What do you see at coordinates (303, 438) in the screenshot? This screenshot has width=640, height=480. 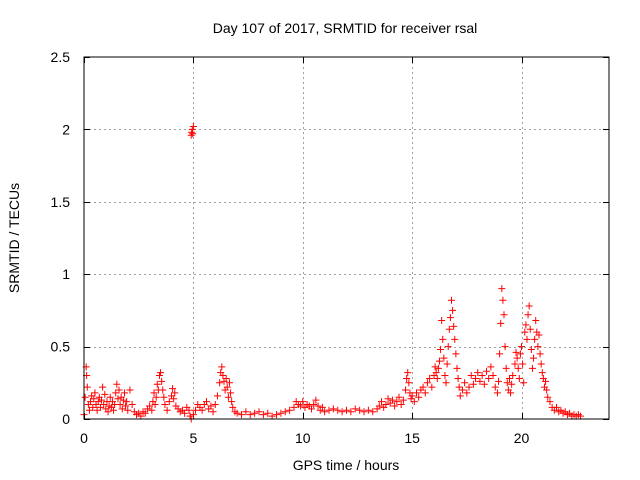 I see `x-tick-label: 10` at bounding box center [303, 438].